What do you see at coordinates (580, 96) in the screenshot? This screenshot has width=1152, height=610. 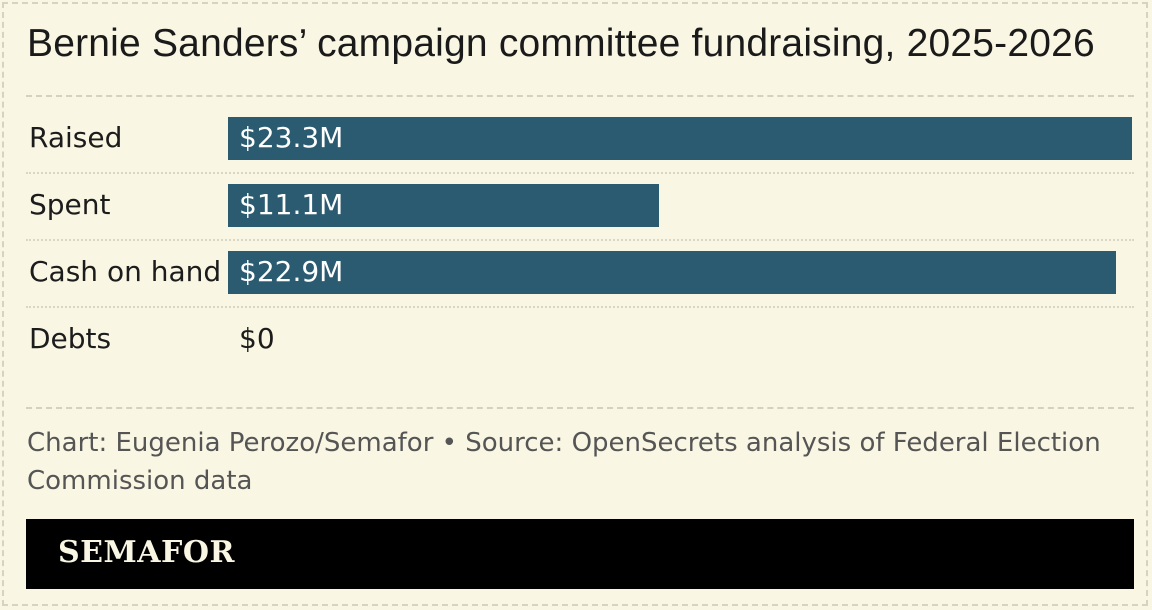 I see `title-divider` at bounding box center [580, 96].